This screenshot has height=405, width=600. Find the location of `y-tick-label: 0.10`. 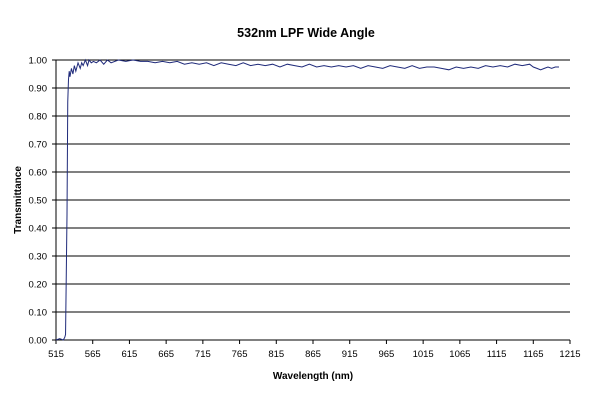

y-tick-label: 0.10 is located at coordinates (38, 313).